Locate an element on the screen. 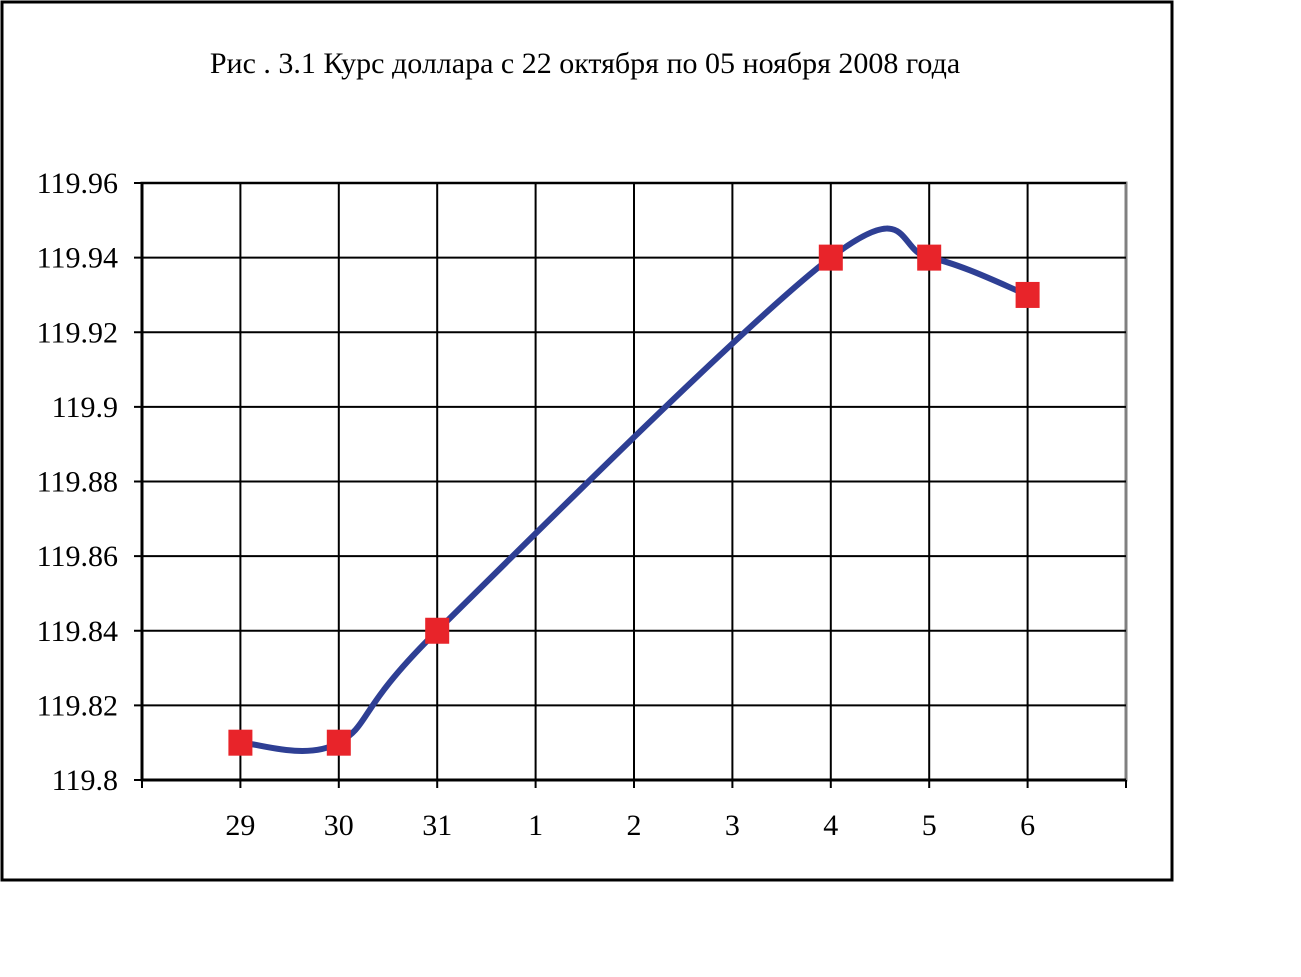  x-tick-label: 30 is located at coordinates (339, 825).